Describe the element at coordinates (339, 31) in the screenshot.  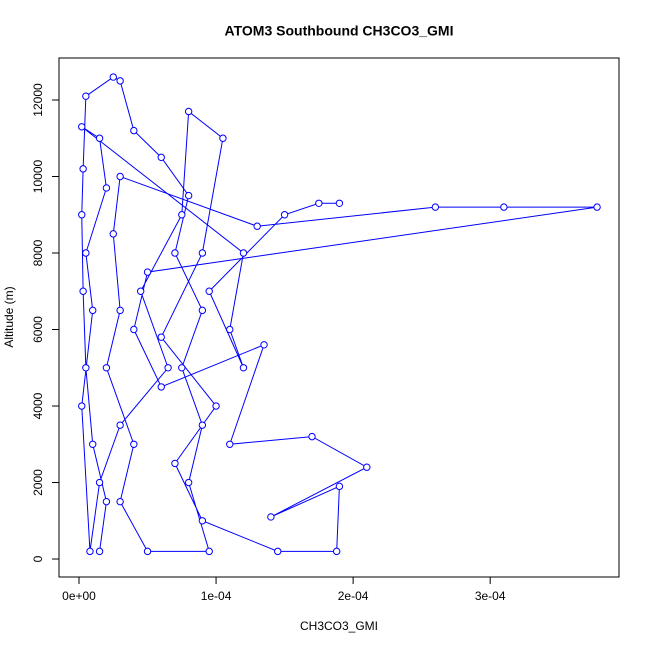
I see `chart-title: ATOM3 Southbound CH3CO3_GMI` at that location.